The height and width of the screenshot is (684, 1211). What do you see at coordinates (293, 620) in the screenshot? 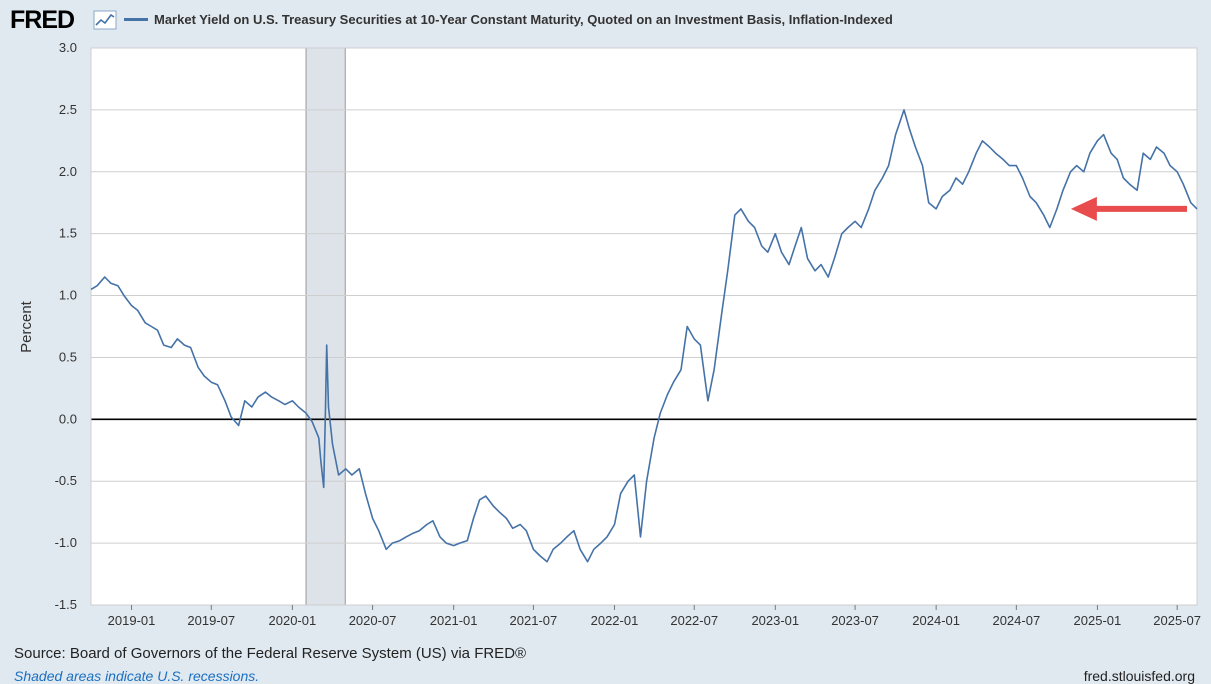
I see `x-tick-label: 2020-01` at bounding box center [293, 620].